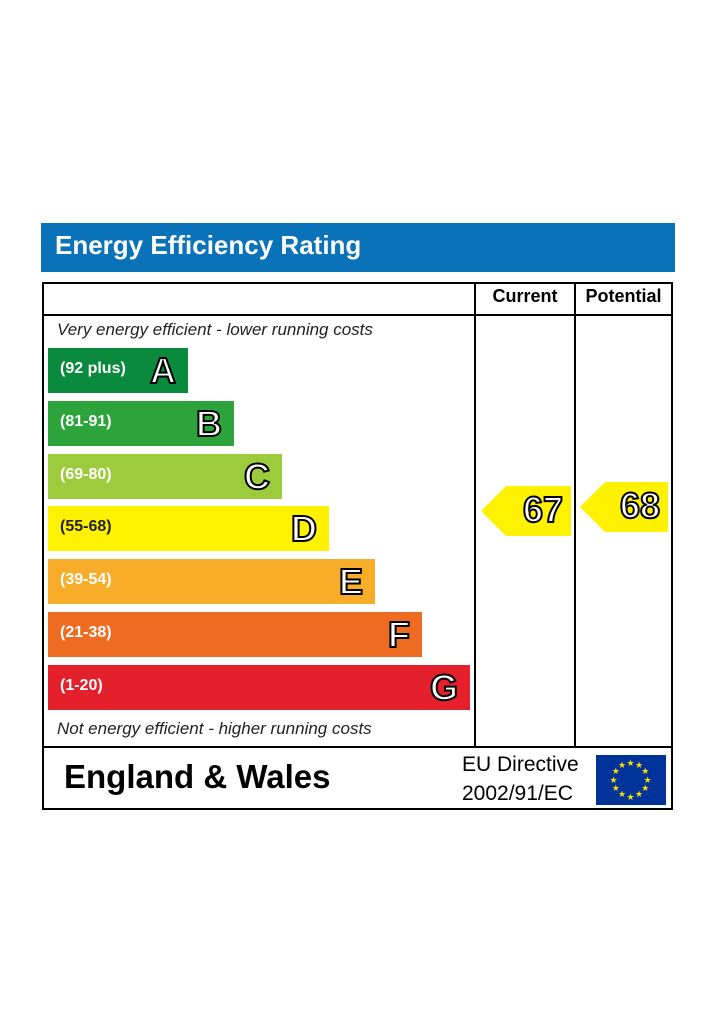 The height and width of the screenshot is (1033, 715). I want to click on band-range-label: (55-68), so click(86, 526).